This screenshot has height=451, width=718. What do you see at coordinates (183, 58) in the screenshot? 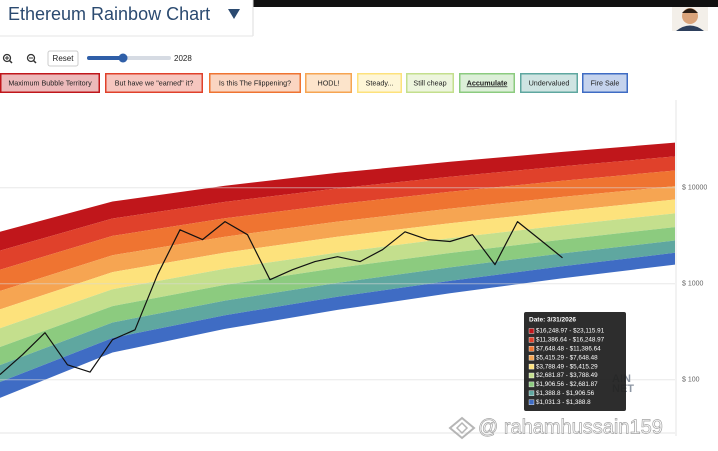
I see `slider-label: 2028` at bounding box center [183, 58].